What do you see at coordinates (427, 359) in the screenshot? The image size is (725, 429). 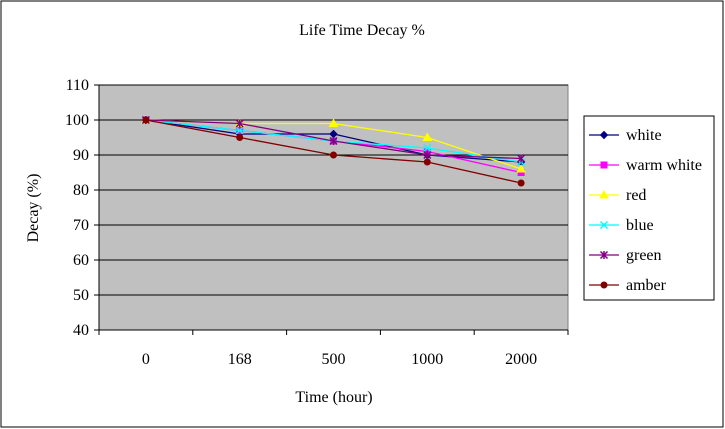 I see `x-tick-label: 1000` at bounding box center [427, 359].